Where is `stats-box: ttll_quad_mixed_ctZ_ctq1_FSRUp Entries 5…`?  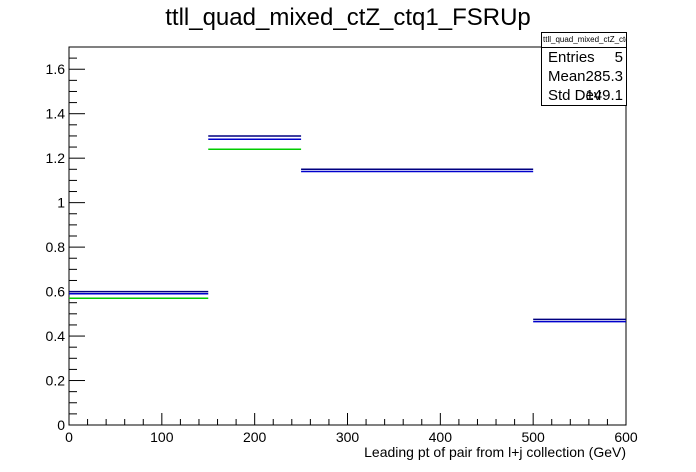 stats-box: ttll_quad_mixed_ctZ_ctq1_FSRUp Entries 5… is located at coordinates (584, 69).